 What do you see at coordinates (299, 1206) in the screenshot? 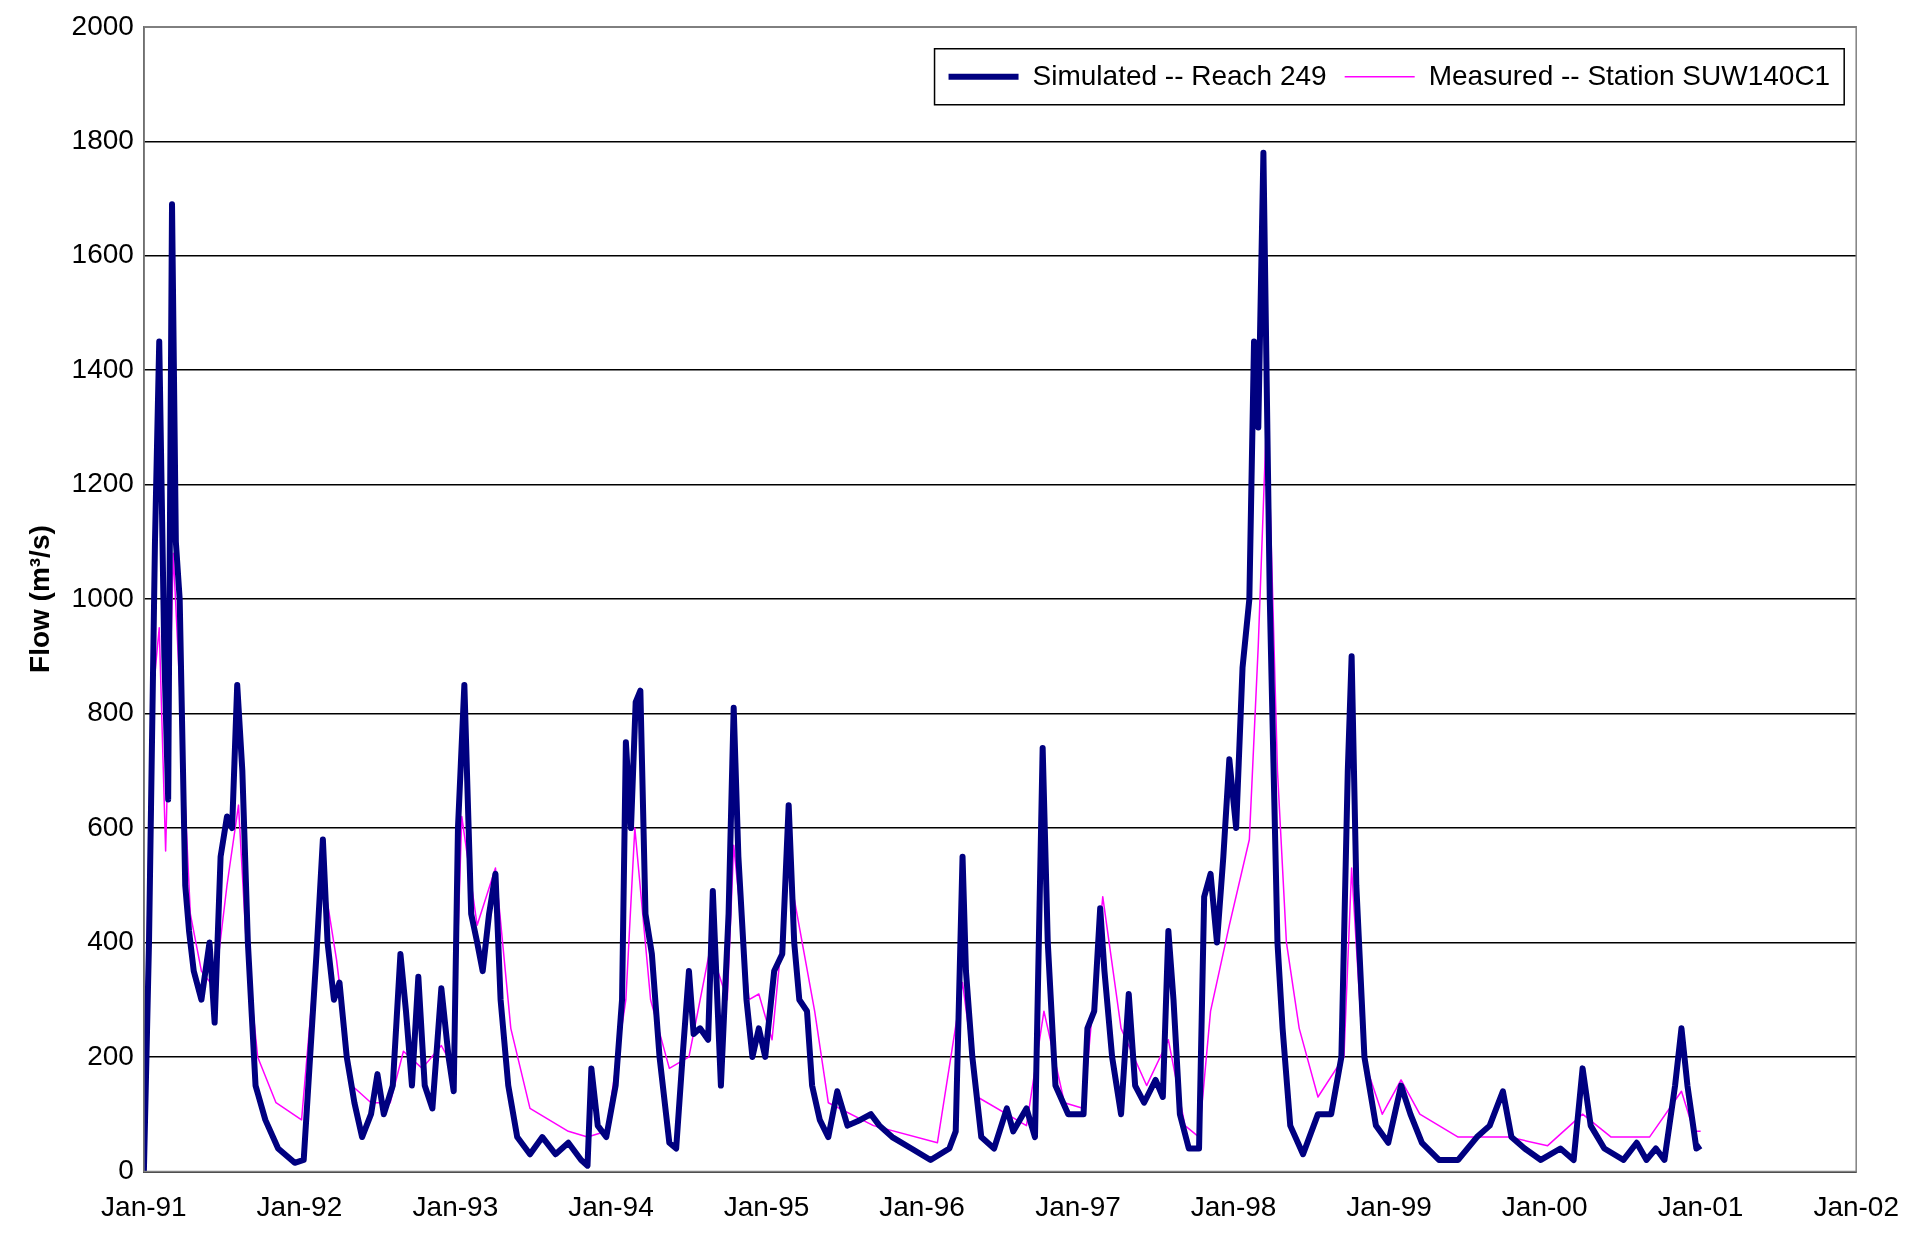
I see `x-tick-label: Jan-92` at bounding box center [299, 1206].